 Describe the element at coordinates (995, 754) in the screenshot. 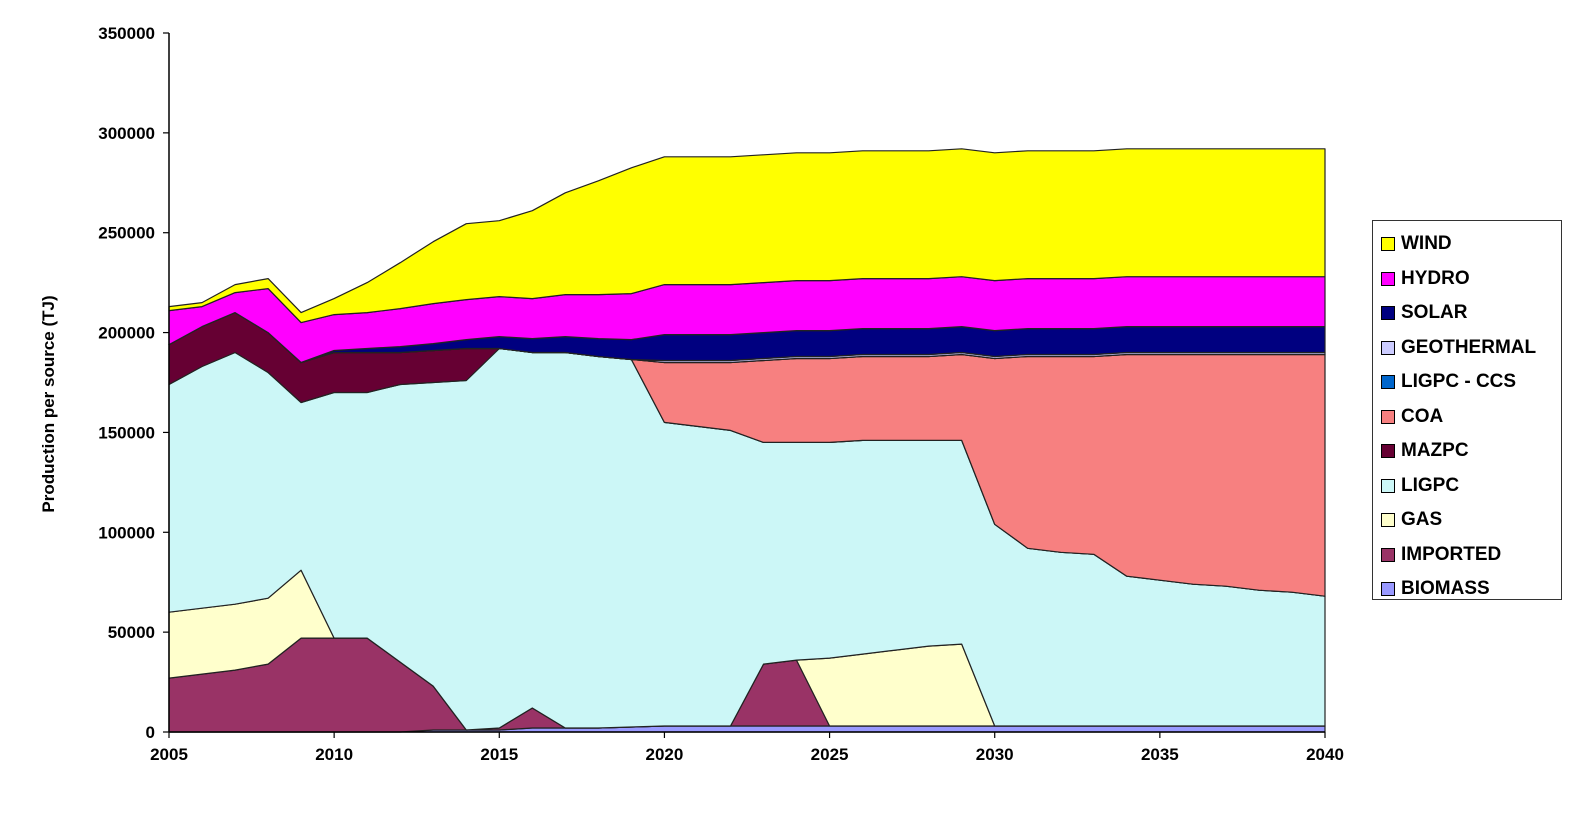

I see `x-tick-label: 2030` at that location.